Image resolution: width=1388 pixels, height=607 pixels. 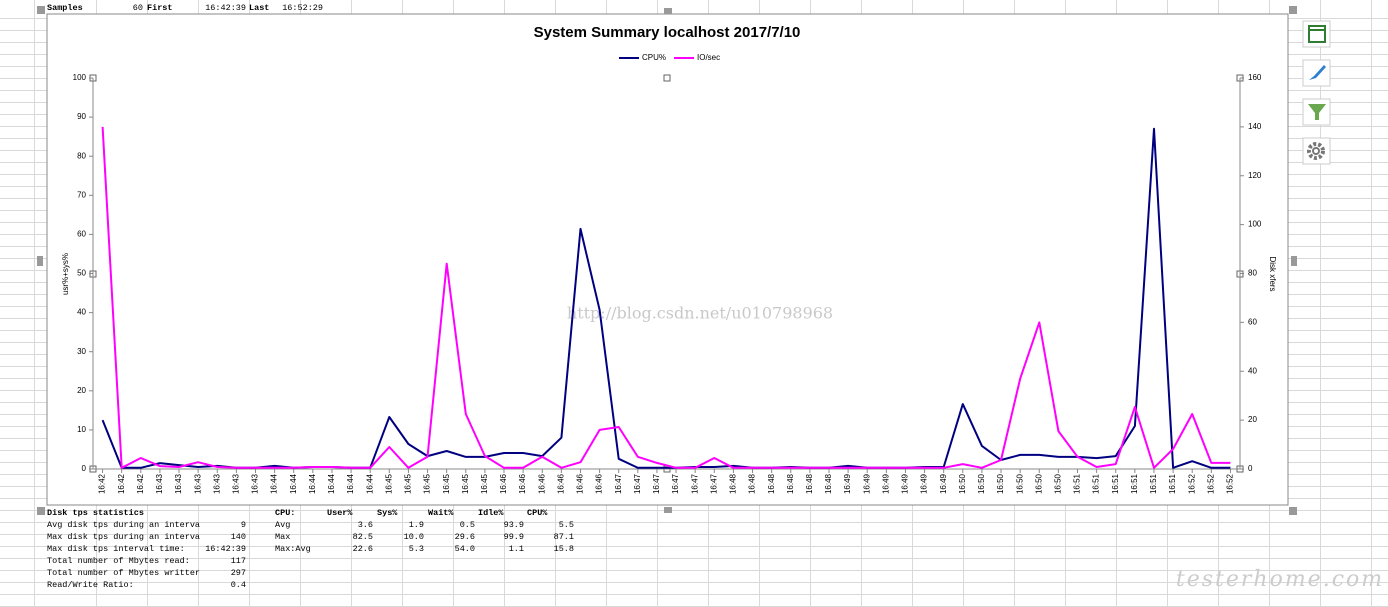 What do you see at coordinates (243, 525) in the screenshot?
I see `cell: 9` at bounding box center [243, 525].